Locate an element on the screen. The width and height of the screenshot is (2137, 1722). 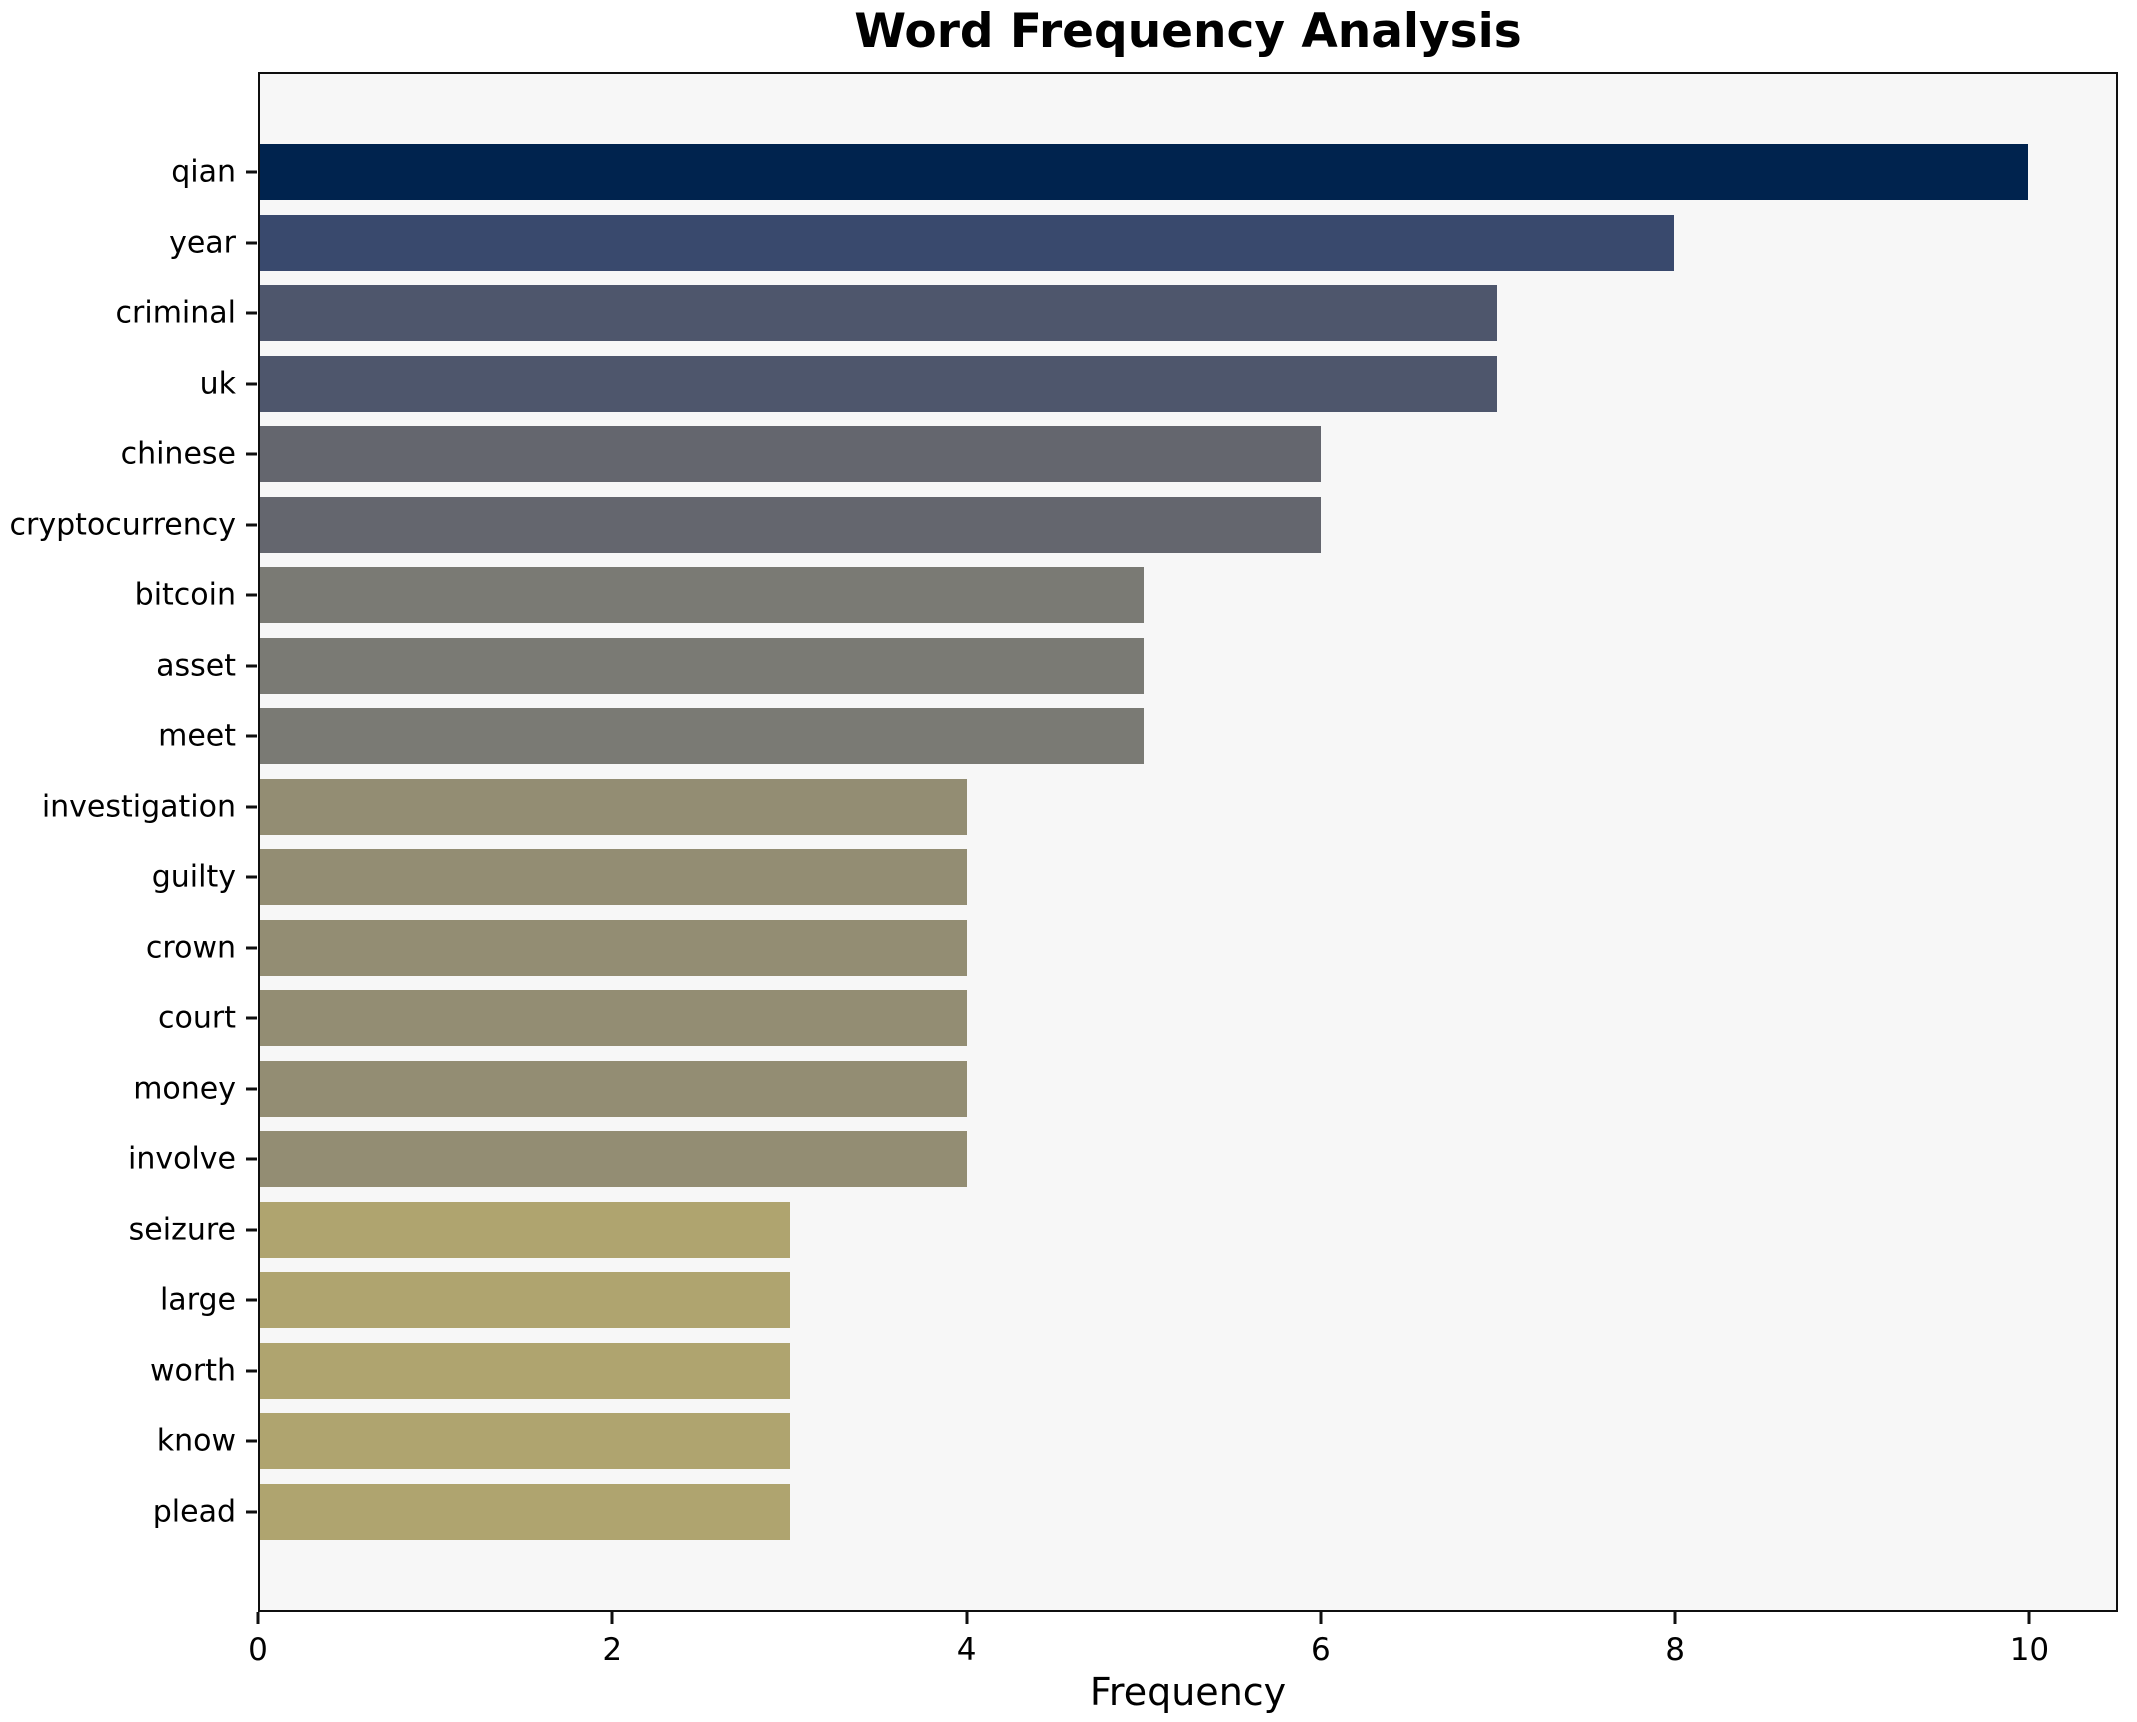
bar-row: meet is located at coordinates (1137, 736).